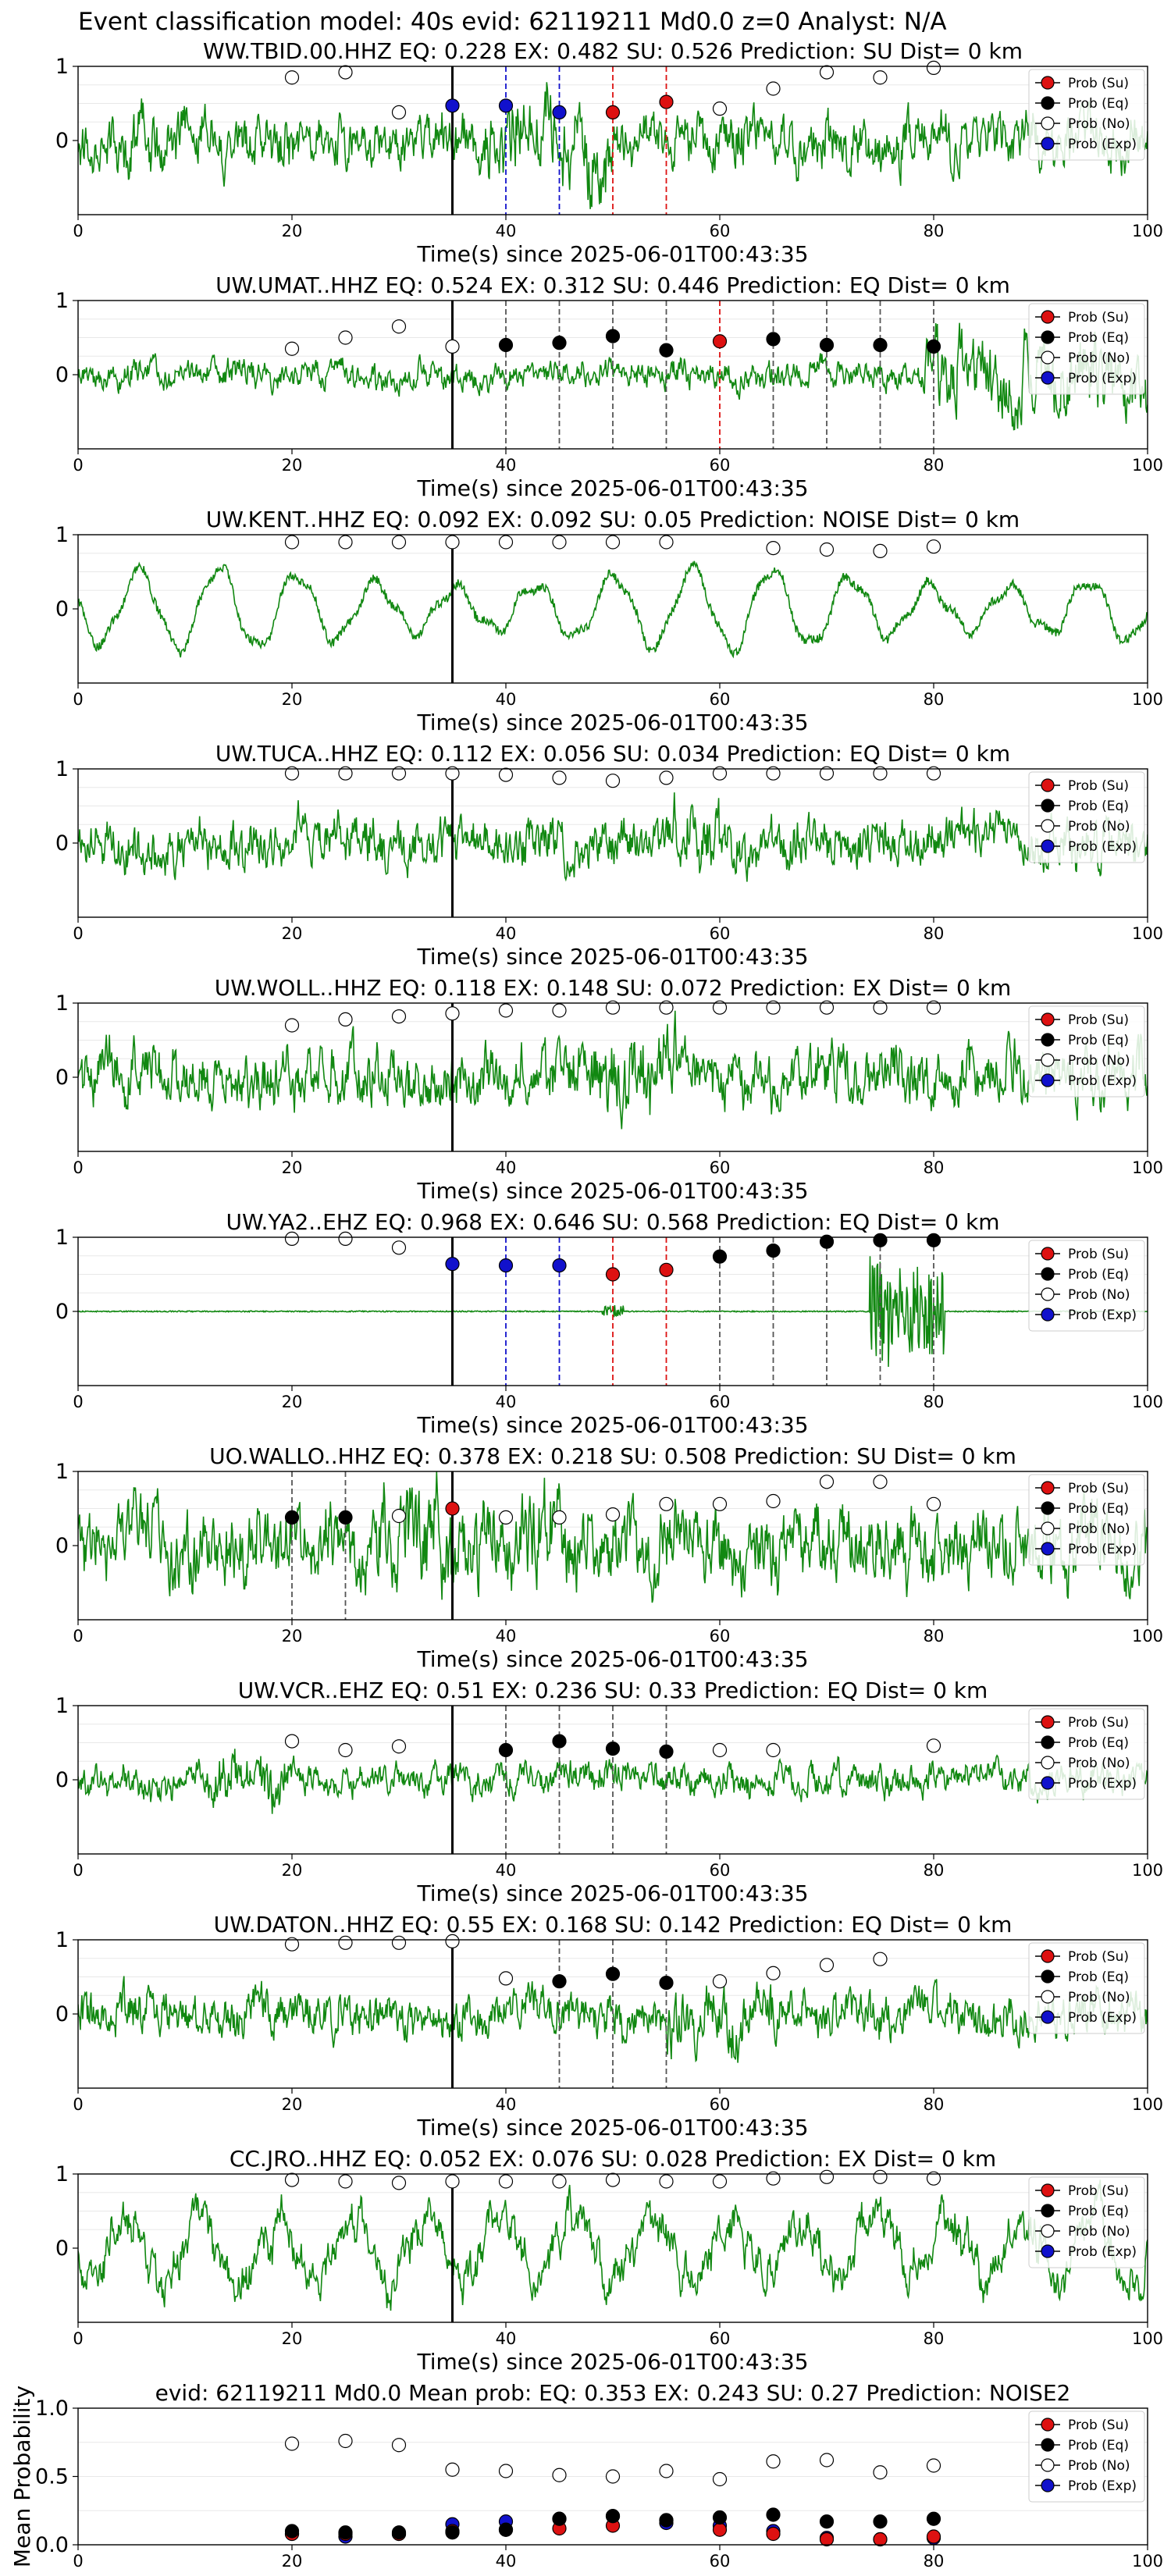 The image size is (1171, 2576). I want to click on waveform-trace, so click(613, 609).